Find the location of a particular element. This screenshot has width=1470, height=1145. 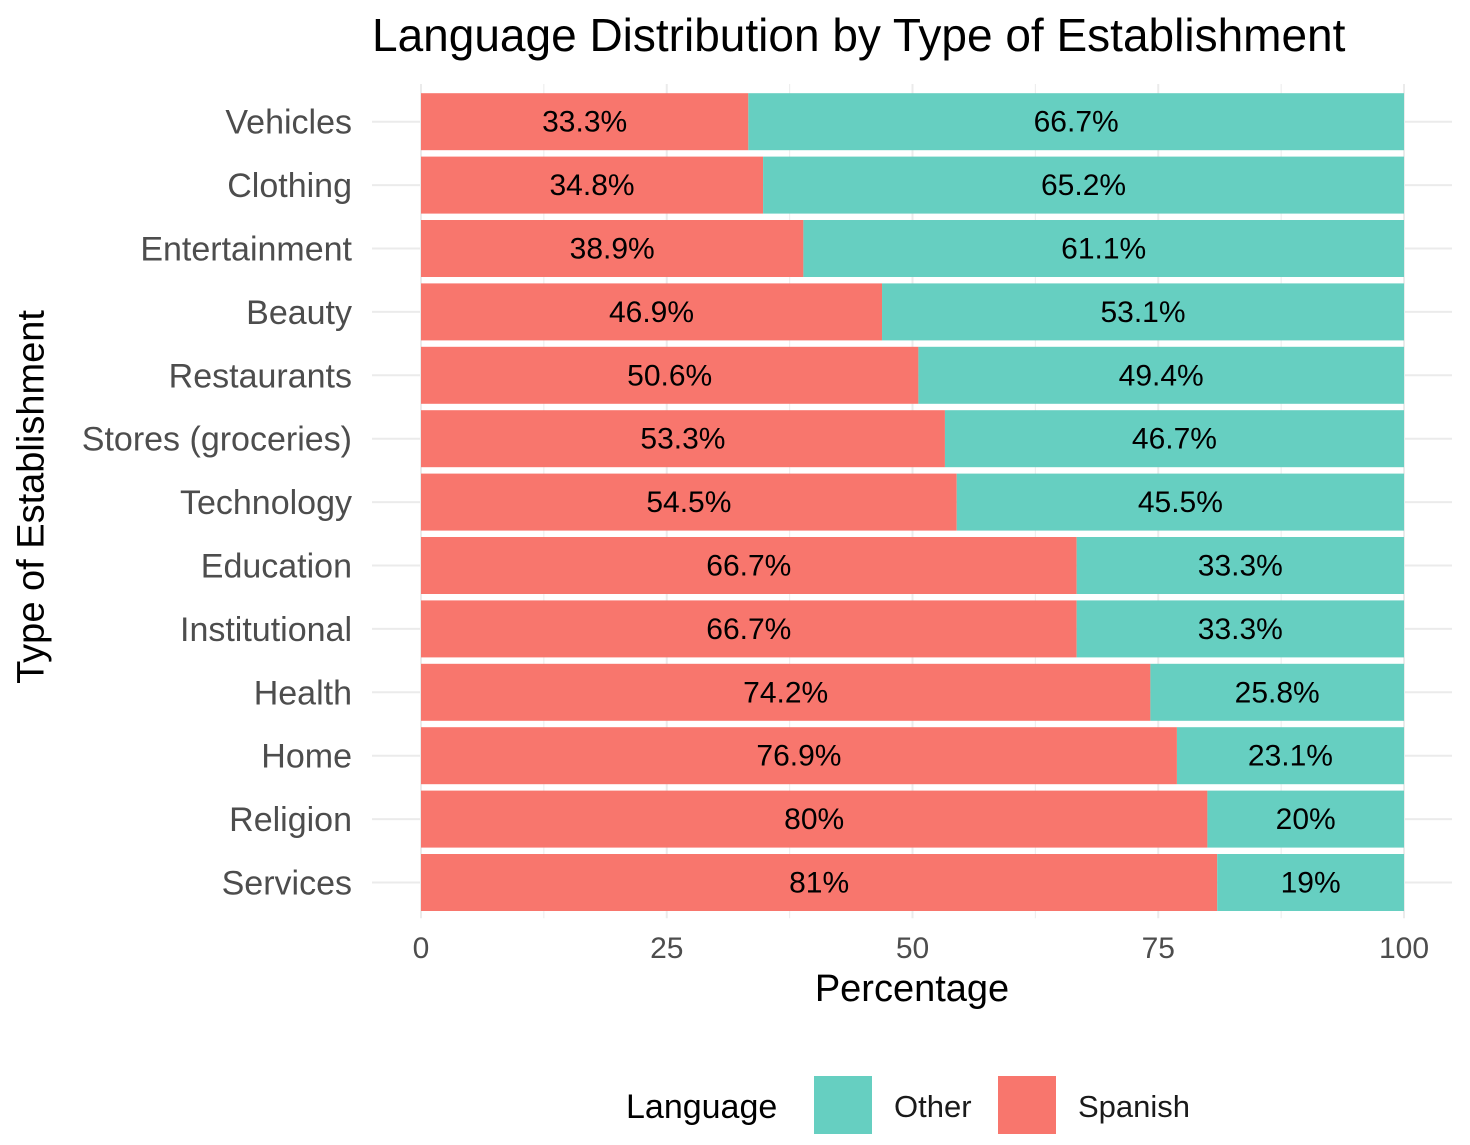

data-label-other-services: 19% is located at coordinates (1311, 883).